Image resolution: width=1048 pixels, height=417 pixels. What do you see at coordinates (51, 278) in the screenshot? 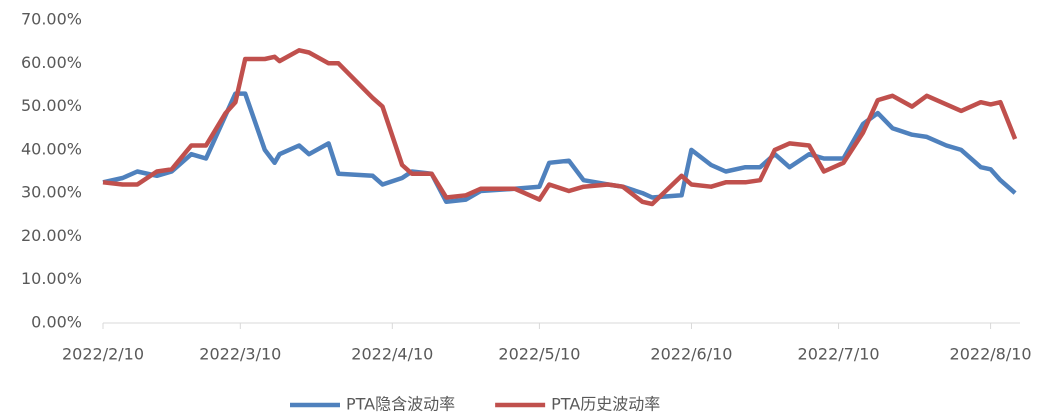
I see `y-tick-label: 10.00%` at bounding box center [51, 278].